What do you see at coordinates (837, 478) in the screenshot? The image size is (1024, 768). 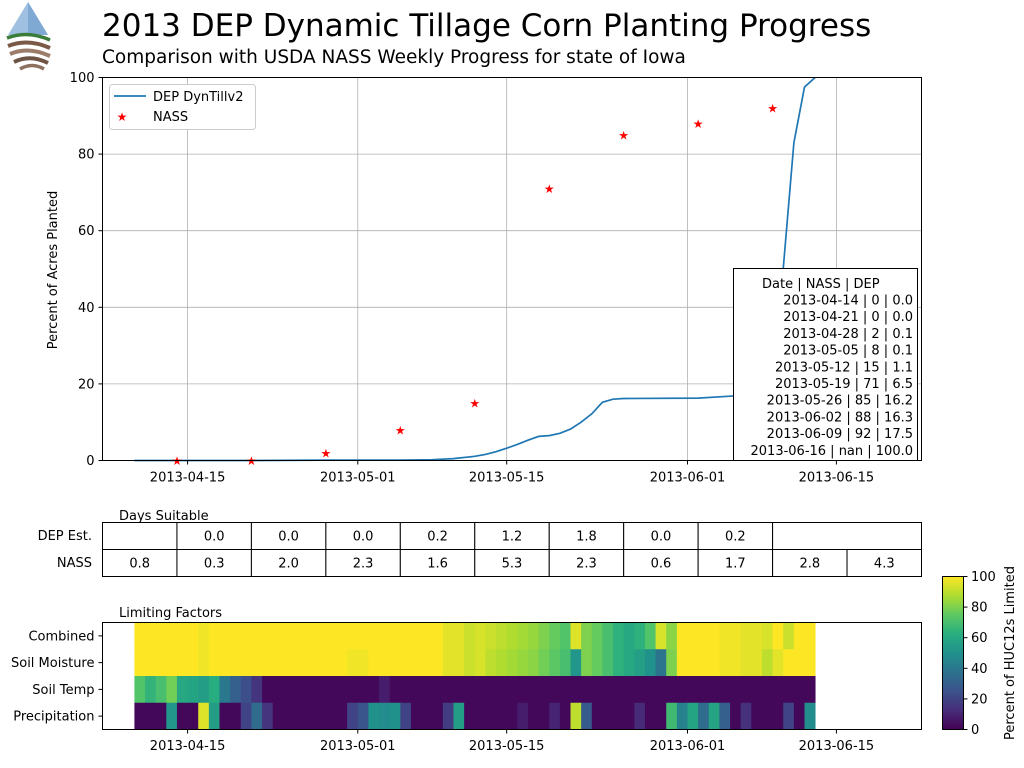 I see `x-tick-label: 2013-06-15` at bounding box center [837, 478].